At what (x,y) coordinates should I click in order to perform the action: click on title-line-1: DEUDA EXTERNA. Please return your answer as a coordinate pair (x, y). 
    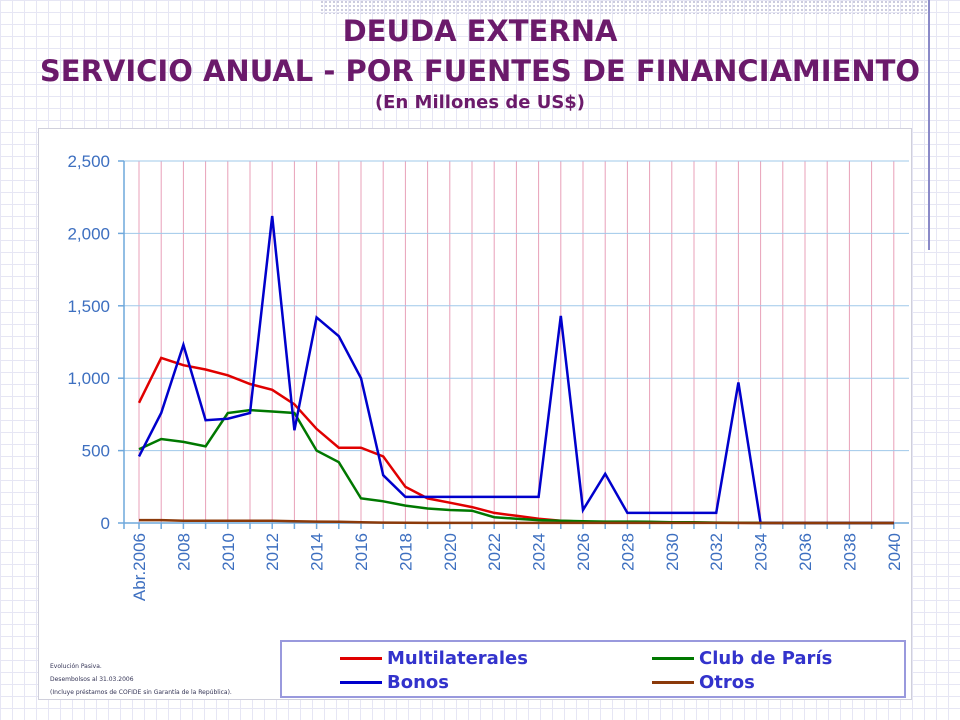
    Looking at the image, I should click on (480, 31).